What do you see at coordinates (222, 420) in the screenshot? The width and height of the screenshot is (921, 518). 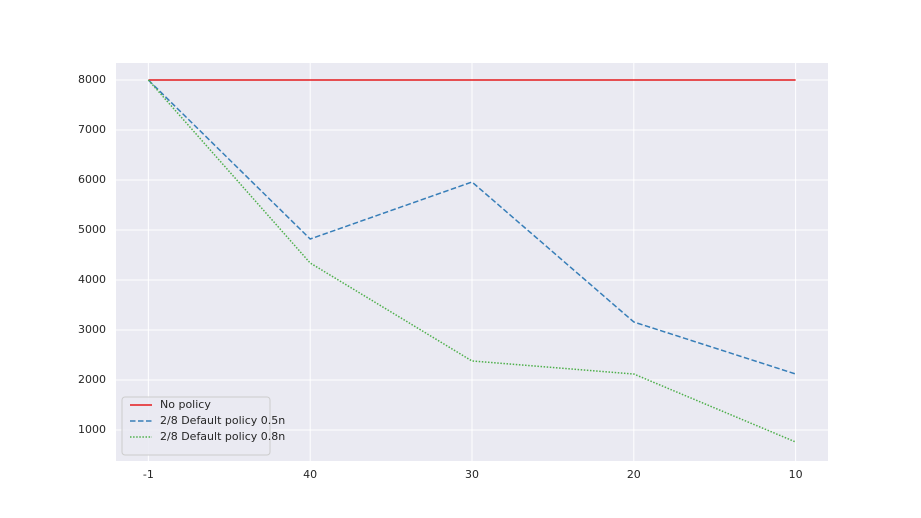 I see `legend-label: 2/8 Default policy 0.5n` at bounding box center [222, 420].